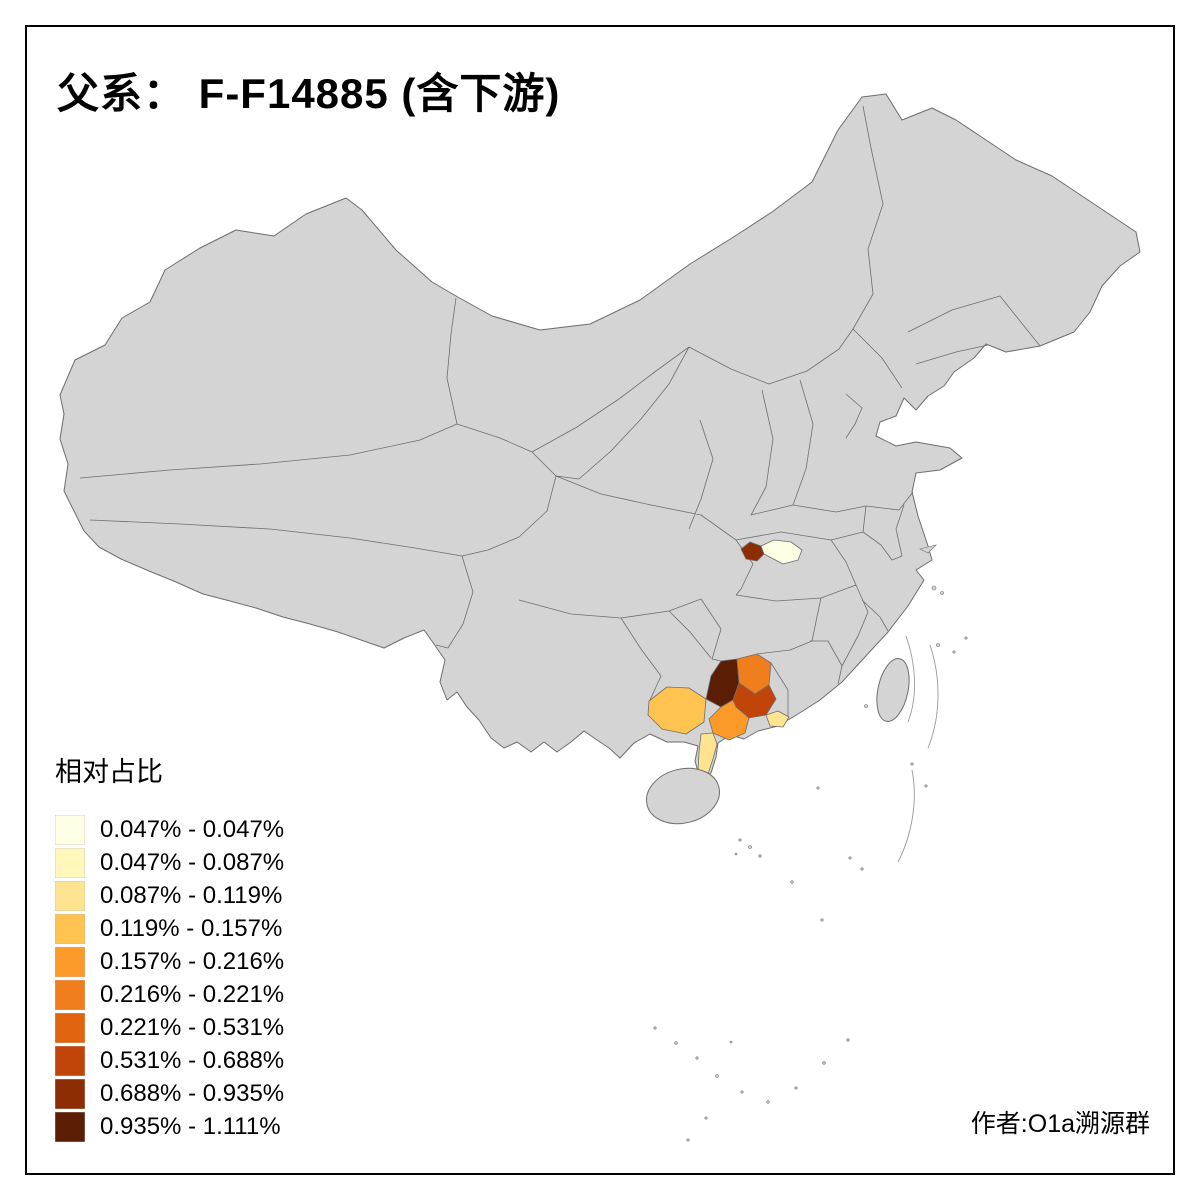  I want to click on legend-item: 0.087% - 0.119%, so click(169, 896).